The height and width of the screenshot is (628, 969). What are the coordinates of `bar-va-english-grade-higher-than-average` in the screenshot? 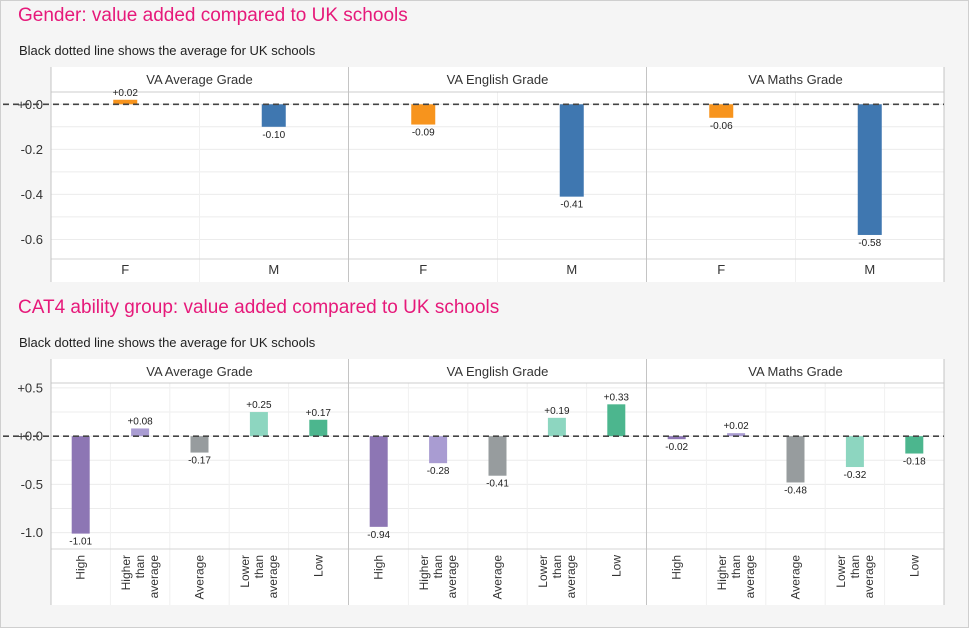 It's located at (438, 450).